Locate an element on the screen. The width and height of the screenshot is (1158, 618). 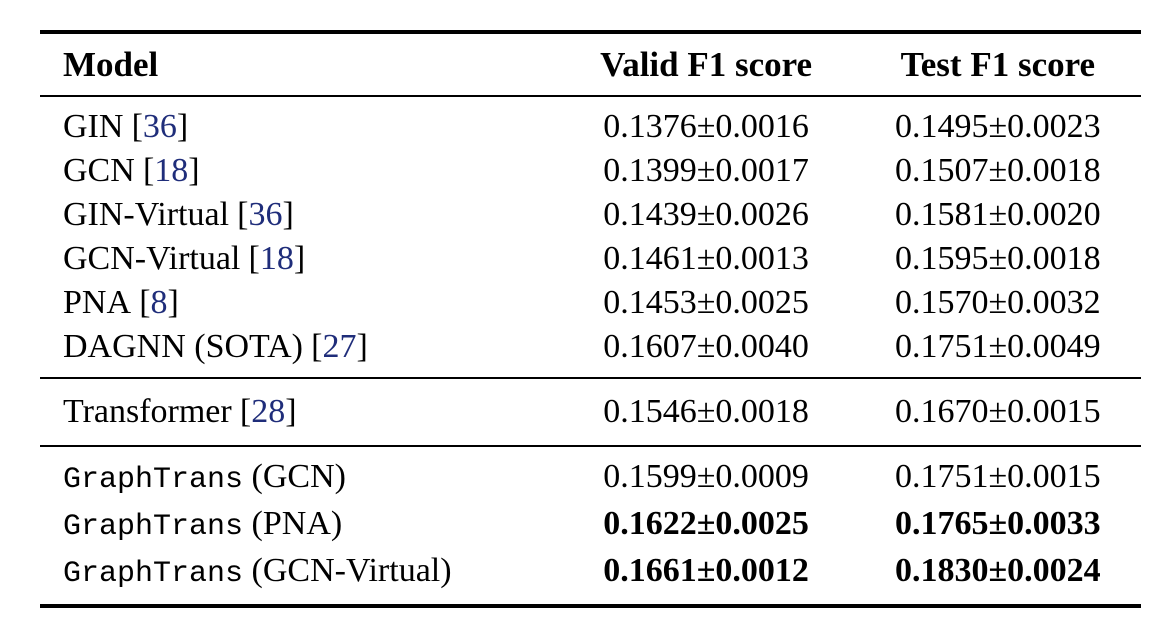
model-name: GCN is located at coordinates (99, 170).